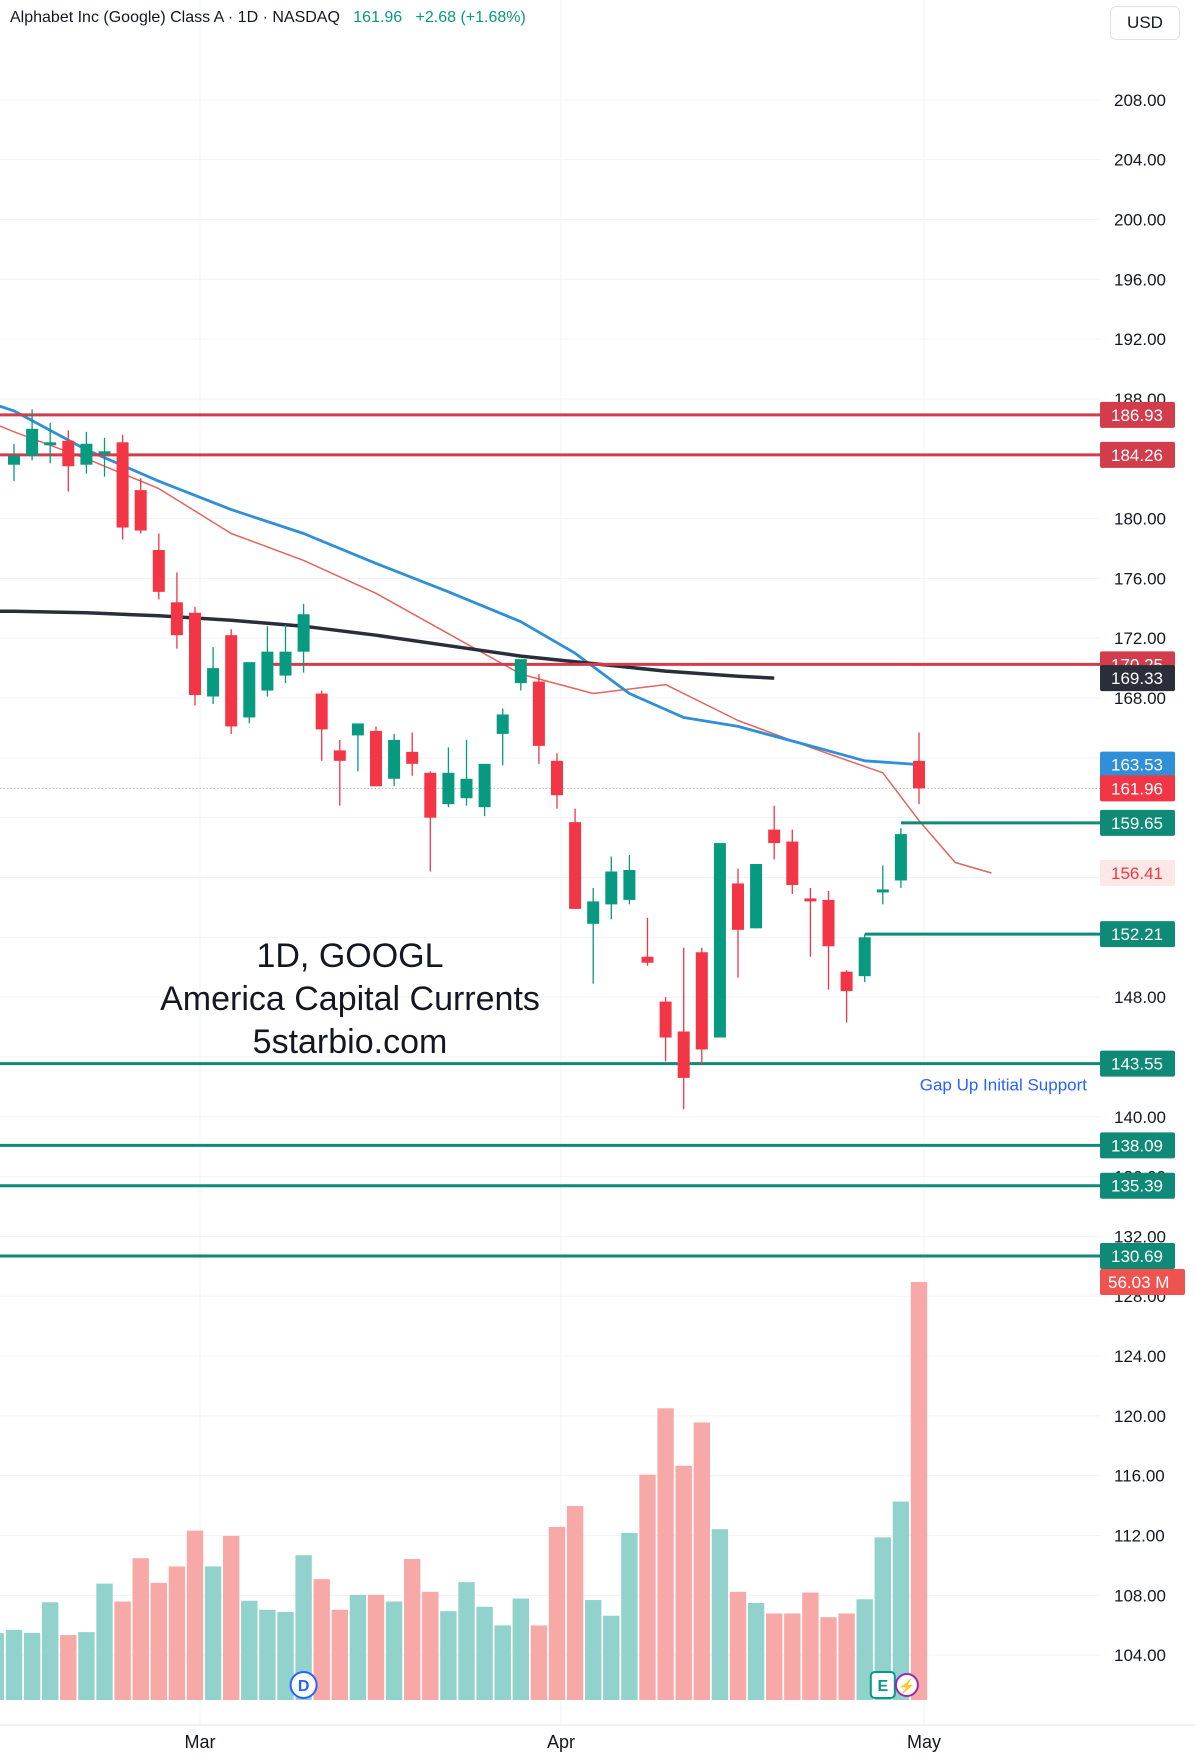 The height and width of the screenshot is (1758, 1195). Describe the element at coordinates (1140, 219) in the screenshot. I see `y-tick-label: 200.00` at that location.